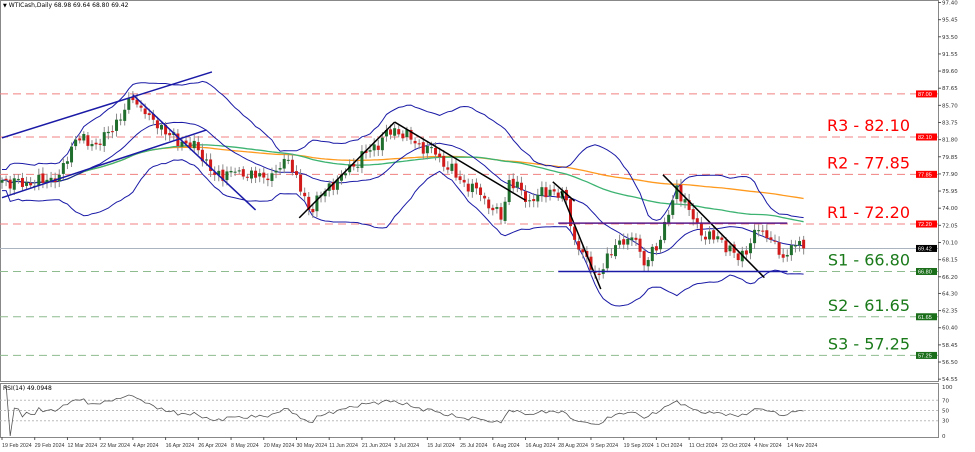  Describe the element at coordinates (407, 446) in the screenshot. I see `time-tick-label: 3 Jul 2024` at that location.